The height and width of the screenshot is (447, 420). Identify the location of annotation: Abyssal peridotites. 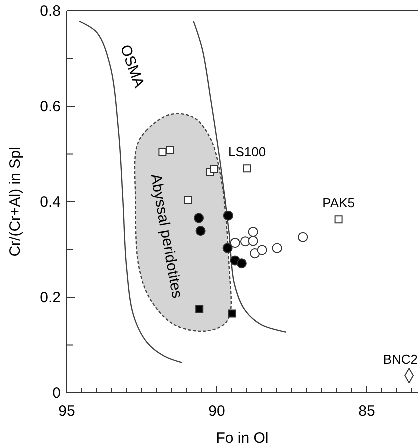
(166, 236).